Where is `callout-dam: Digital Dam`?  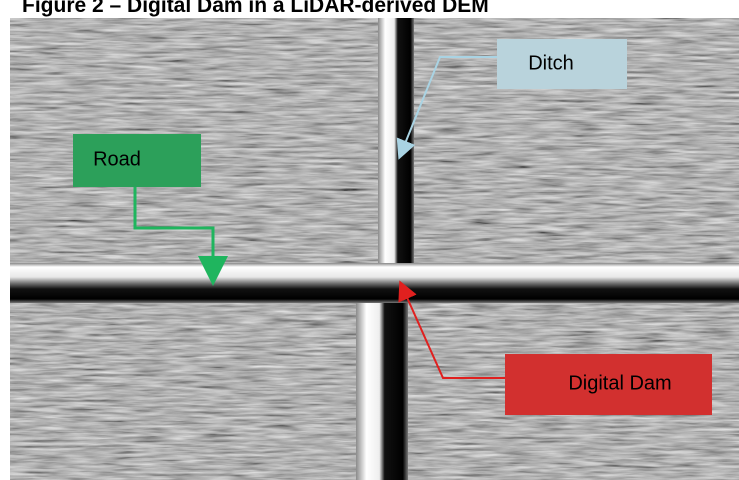 callout-dam: Digital Dam is located at coordinates (555, 347).